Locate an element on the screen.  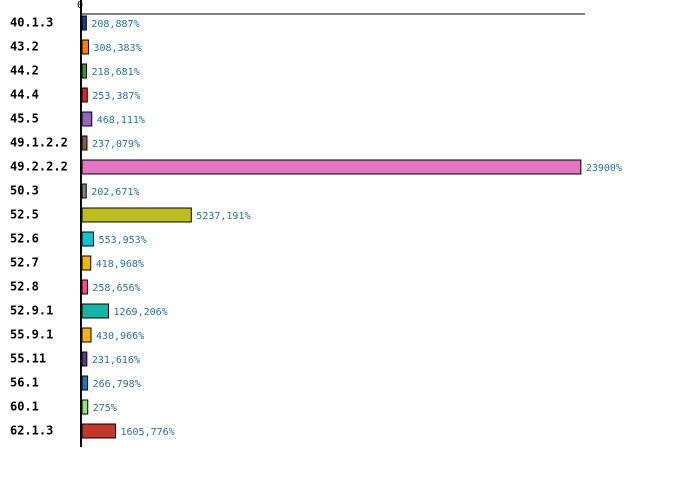
category-label: 44.4 is located at coordinates (24, 95).